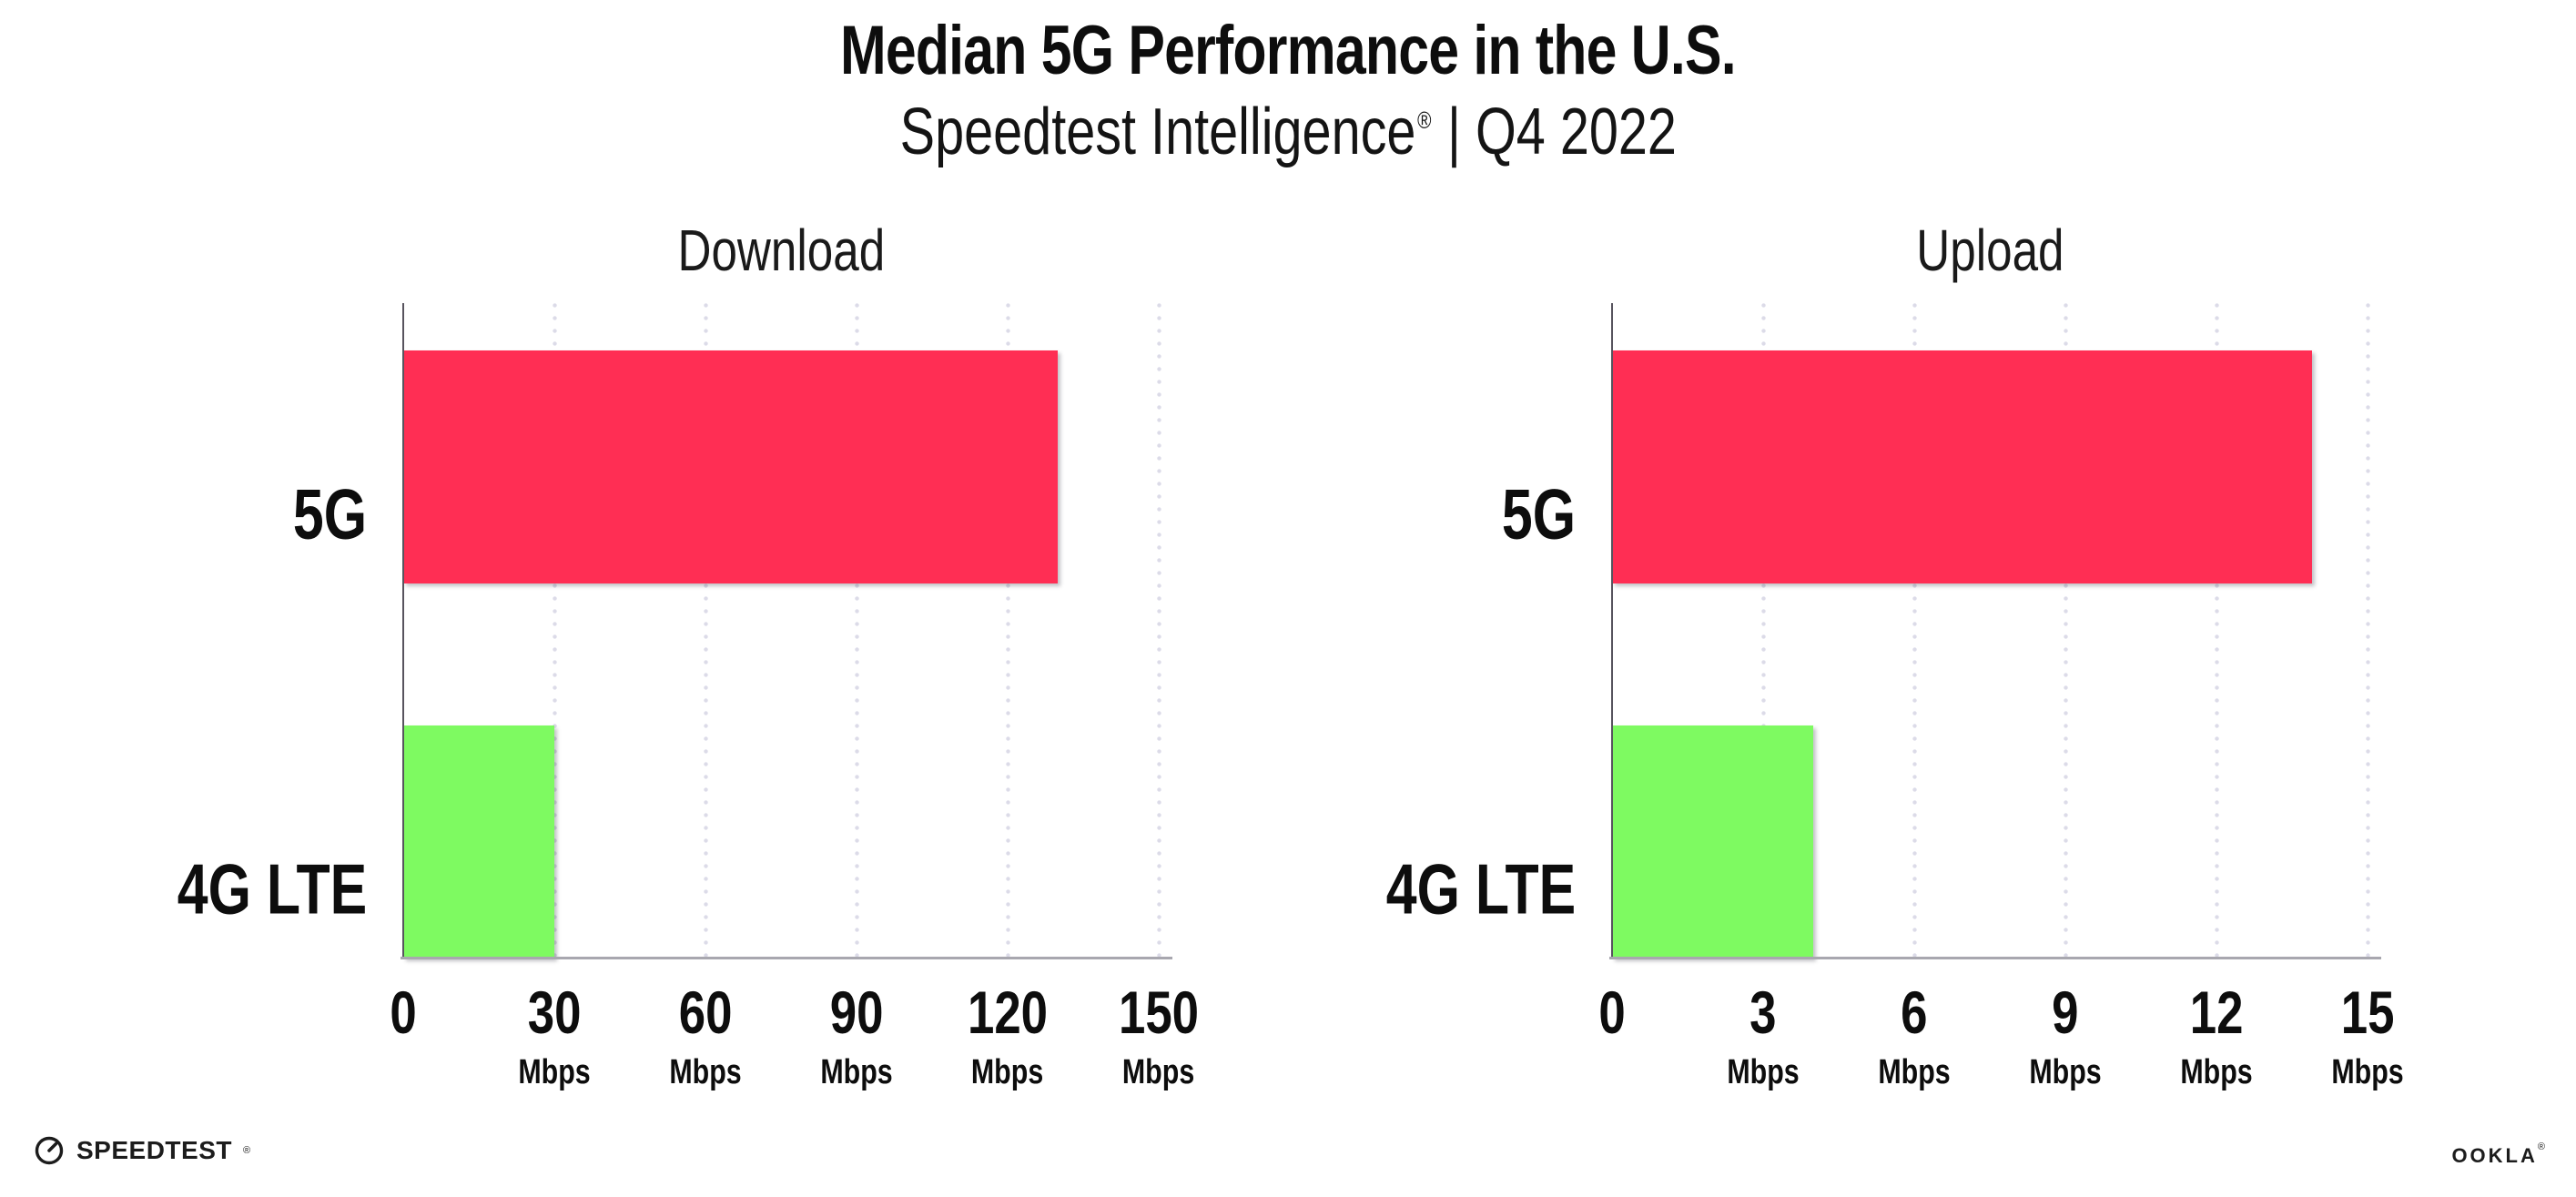 The height and width of the screenshot is (1197, 2576). Describe the element at coordinates (705, 1035) in the screenshot. I see `x-tick-label: 60 Mbps` at that location.